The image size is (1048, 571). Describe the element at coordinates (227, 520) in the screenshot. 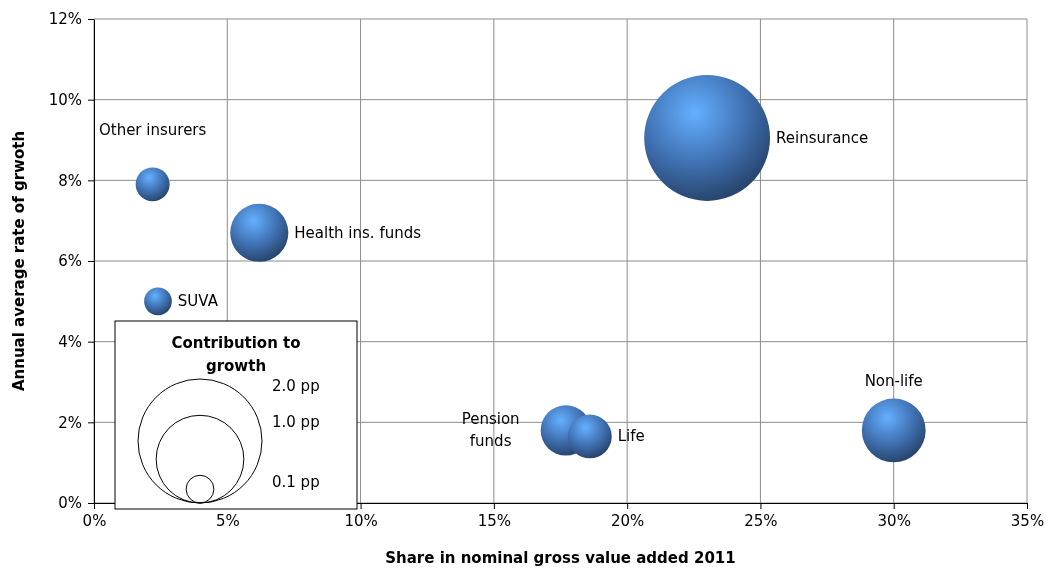

I see `x-tick-label: 5%` at that location.